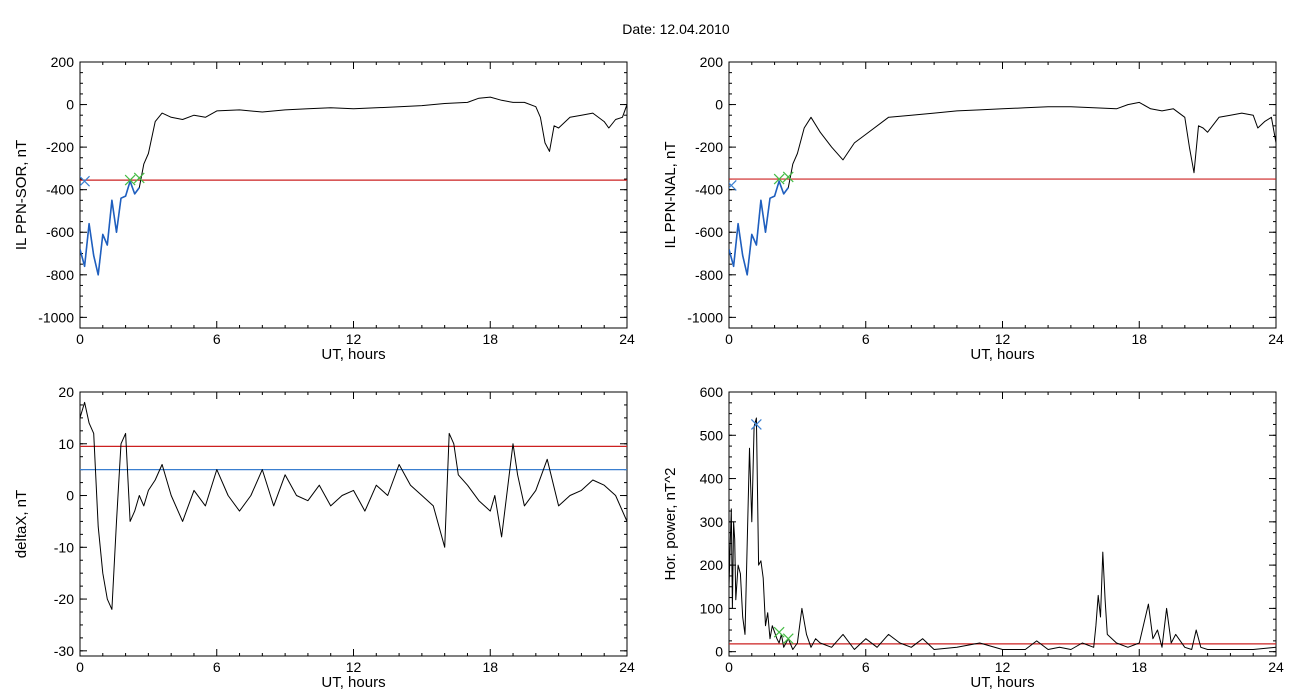  Describe the element at coordinates (21, 524) in the screenshot. I see `y-axis-label: deltaX, nT` at that location.